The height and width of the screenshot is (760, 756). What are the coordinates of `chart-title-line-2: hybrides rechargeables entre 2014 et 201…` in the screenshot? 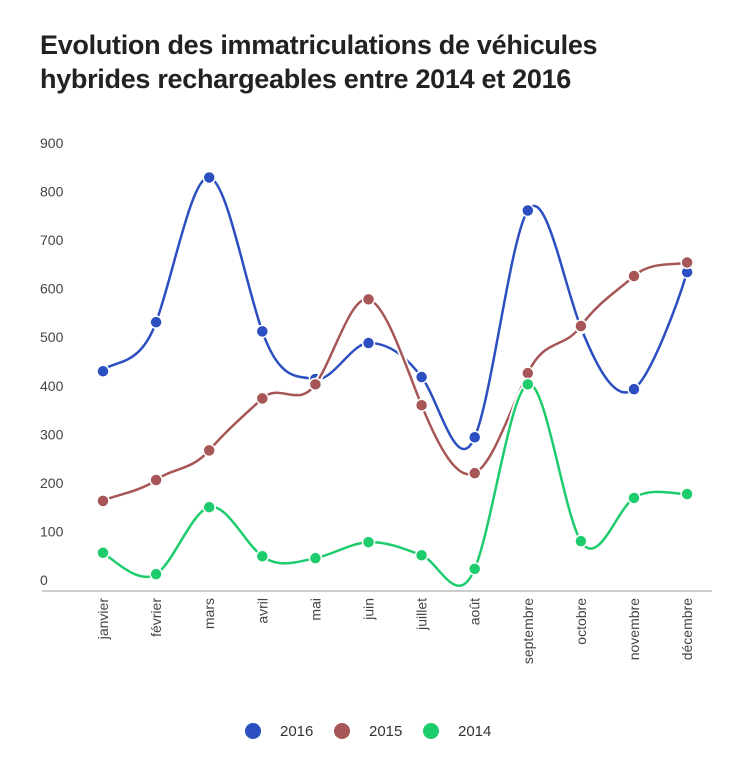 It's located at (306, 79).